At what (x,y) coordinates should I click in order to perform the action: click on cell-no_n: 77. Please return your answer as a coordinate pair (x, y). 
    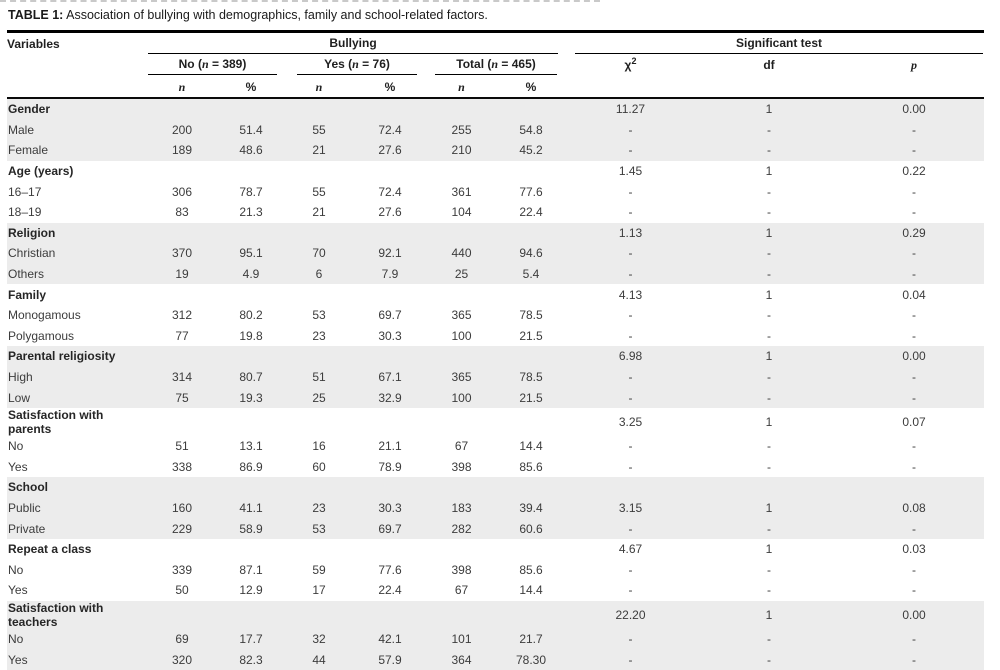
    Looking at the image, I should click on (182, 335).